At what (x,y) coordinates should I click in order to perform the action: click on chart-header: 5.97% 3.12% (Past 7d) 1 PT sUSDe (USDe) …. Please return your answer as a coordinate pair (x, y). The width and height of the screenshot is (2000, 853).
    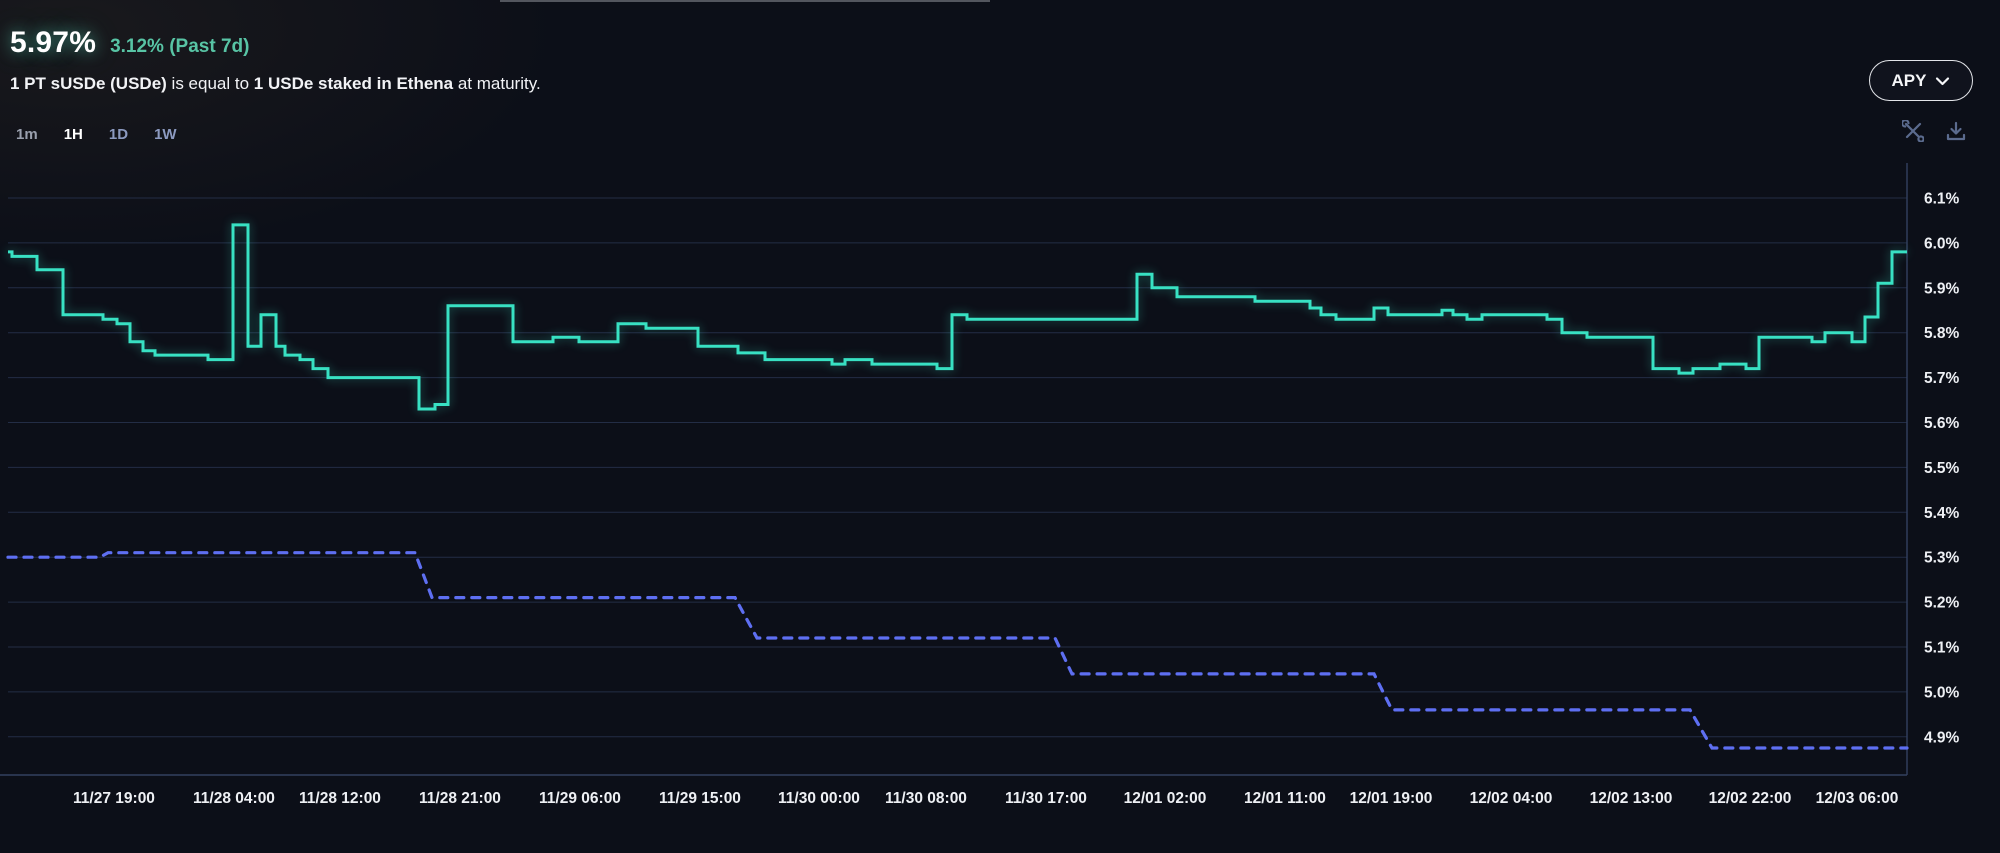
    Looking at the image, I should click on (275, 60).